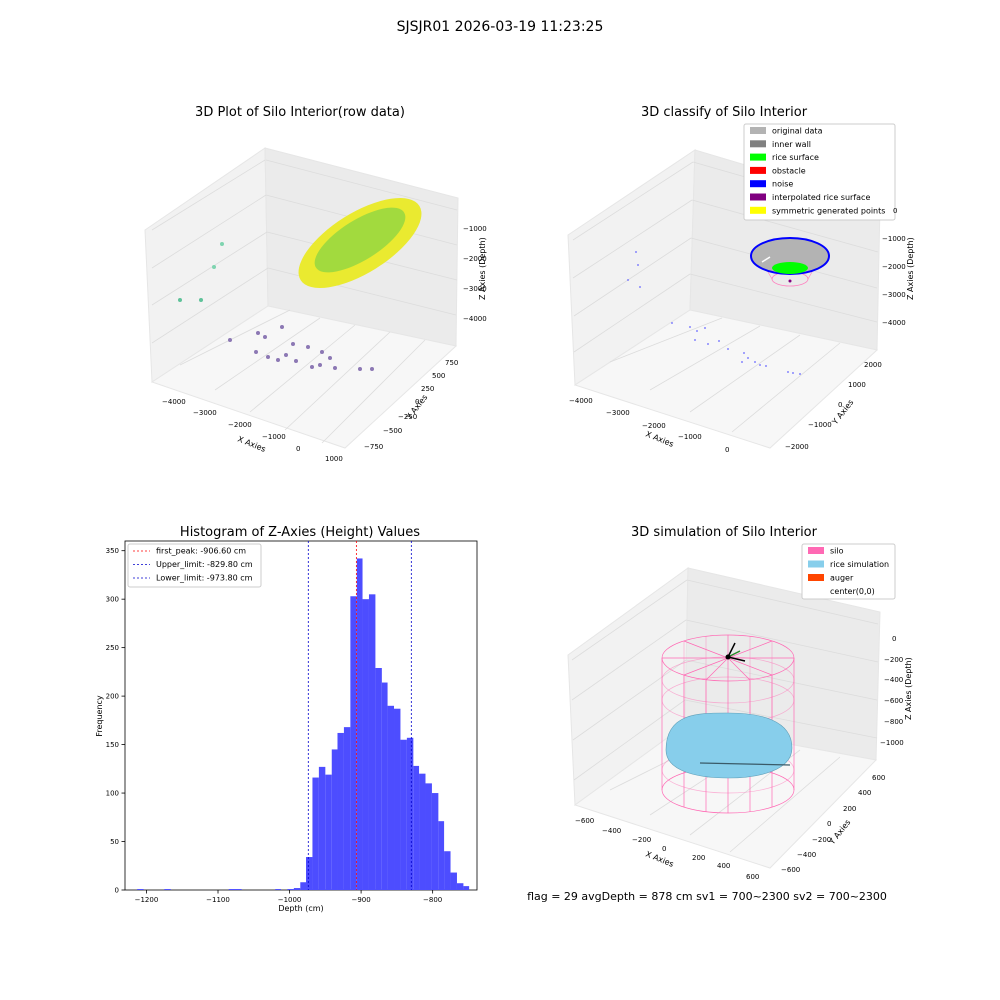  Describe the element at coordinates (117, 891) in the screenshot. I see `y-tick-label: 0` at that location.